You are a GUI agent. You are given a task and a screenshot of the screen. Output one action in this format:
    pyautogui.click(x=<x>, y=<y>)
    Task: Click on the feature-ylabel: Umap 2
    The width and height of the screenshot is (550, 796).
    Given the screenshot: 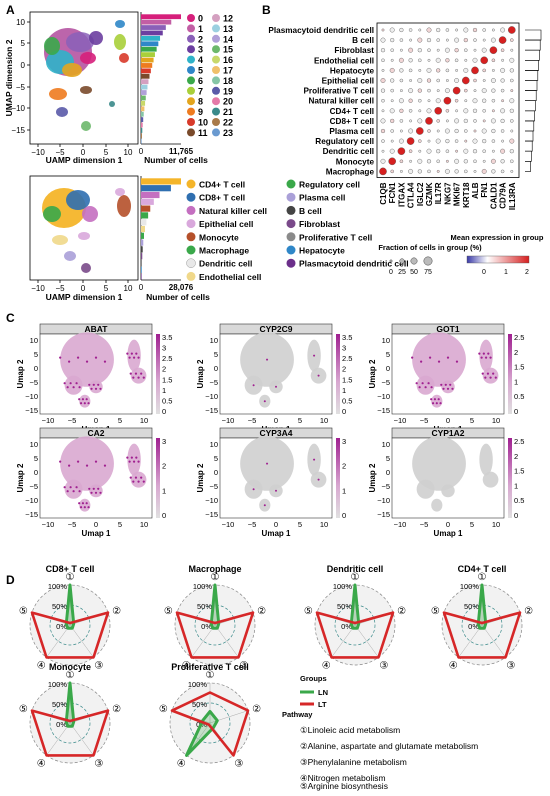 What is the action you would take?
    pyautogui.click(x=20, y=477)
    